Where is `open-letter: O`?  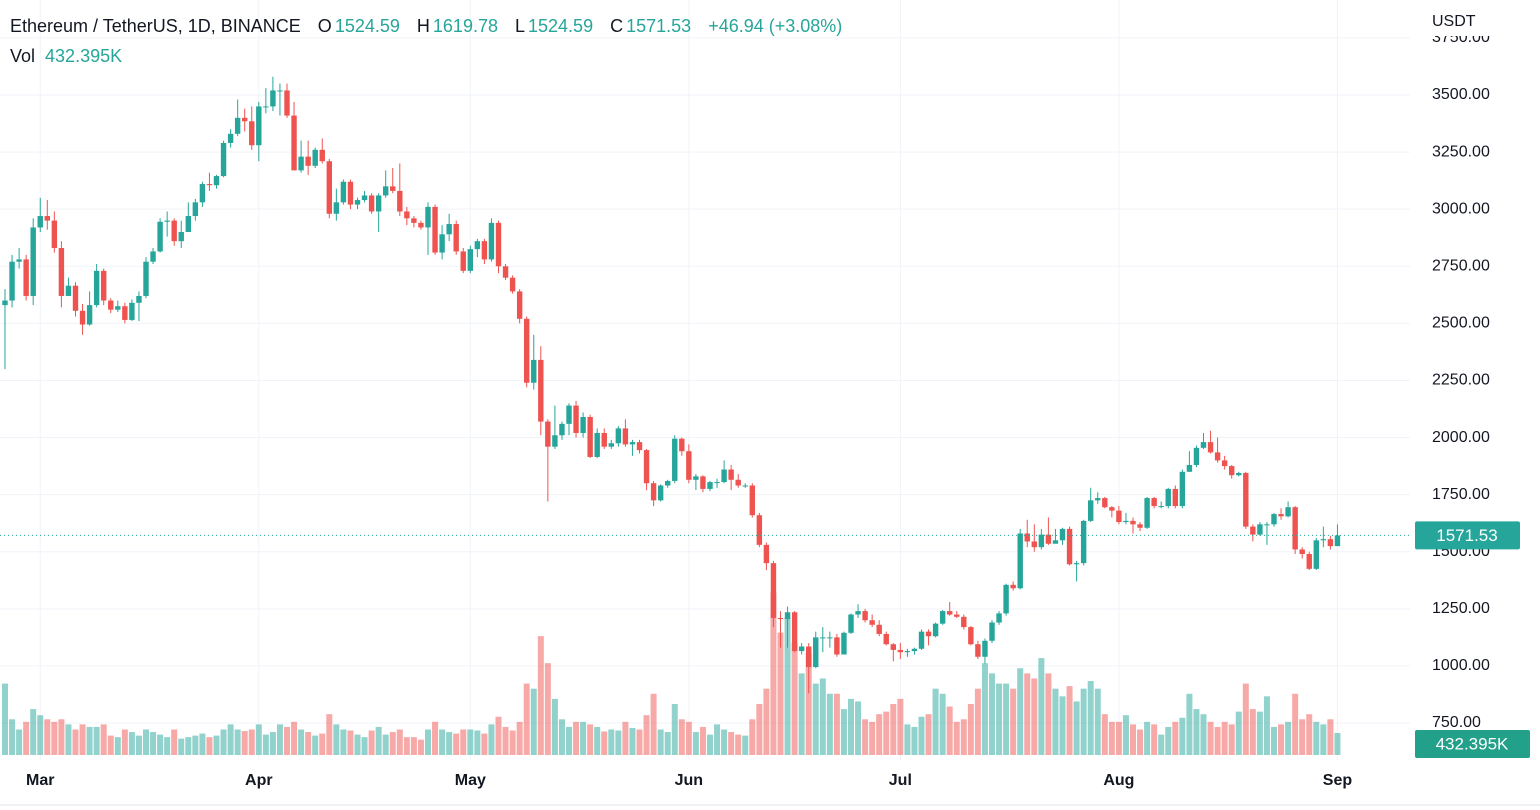 open-letter: O is located at coordinates (324, 26).